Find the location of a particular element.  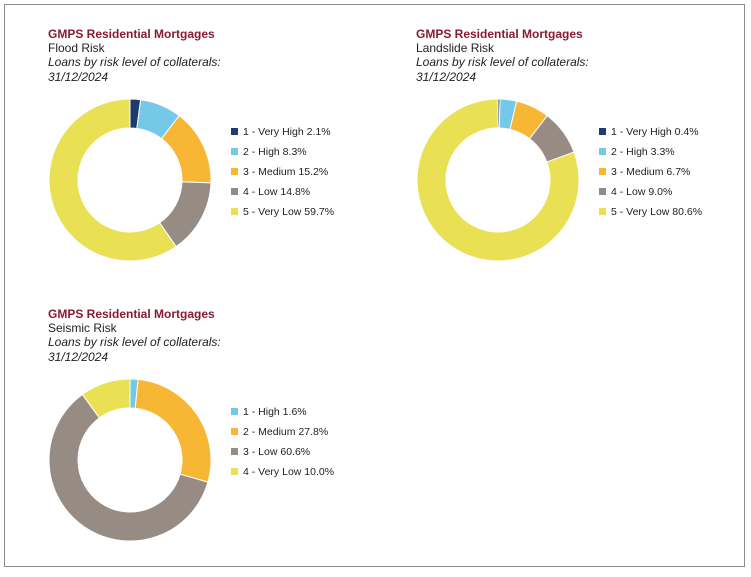

legend-item: 2 - Medium 27.8% is located at coordinates (282, 435).